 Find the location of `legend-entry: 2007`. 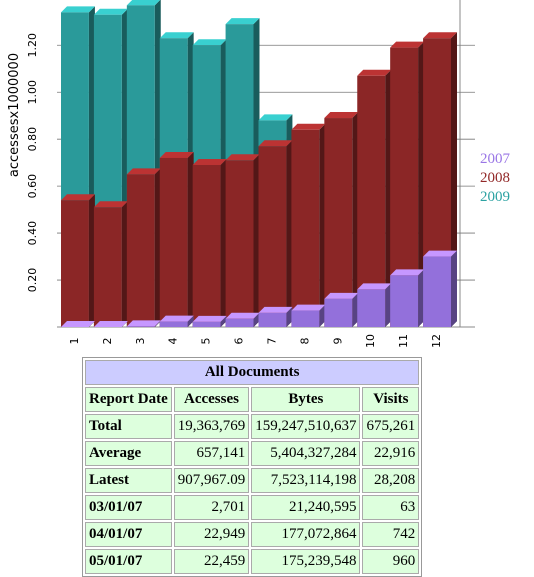

legend-entry: 2007 is located at coordinates (495, 159).